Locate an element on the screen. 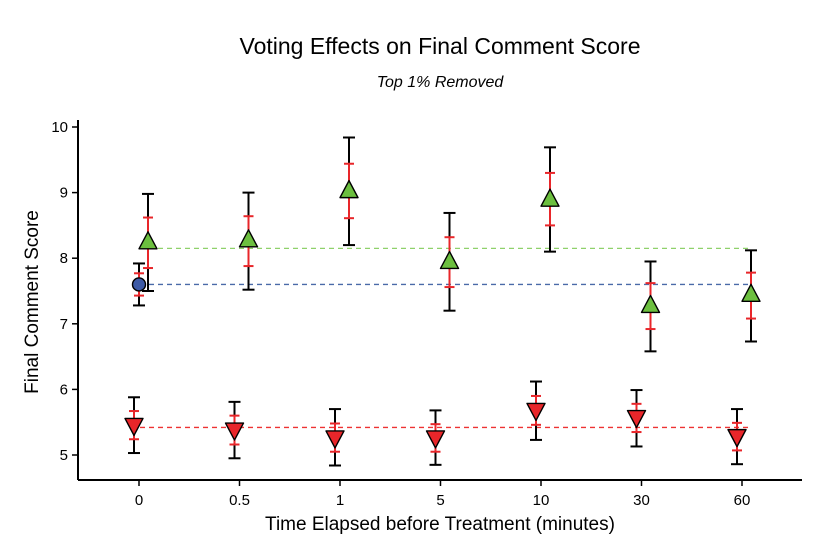 The height and width of the screenshot is (554, 830). x-tick-label: 1 is located at coordinates (340, 500).